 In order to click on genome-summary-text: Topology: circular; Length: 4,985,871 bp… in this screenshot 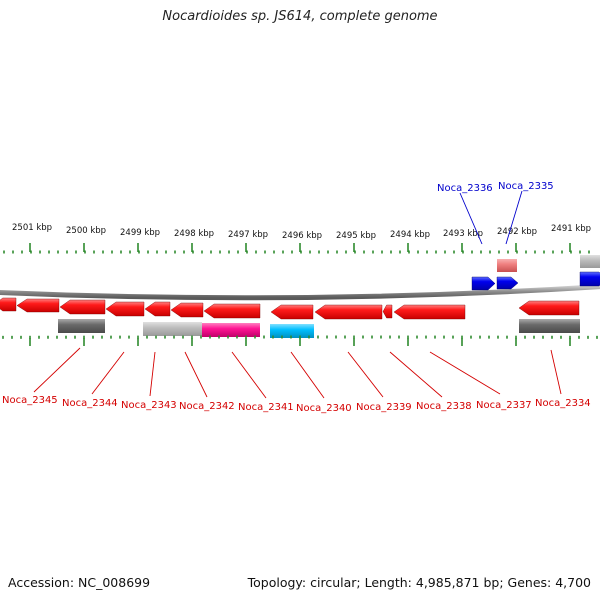, I will do `click(419, 582)`.